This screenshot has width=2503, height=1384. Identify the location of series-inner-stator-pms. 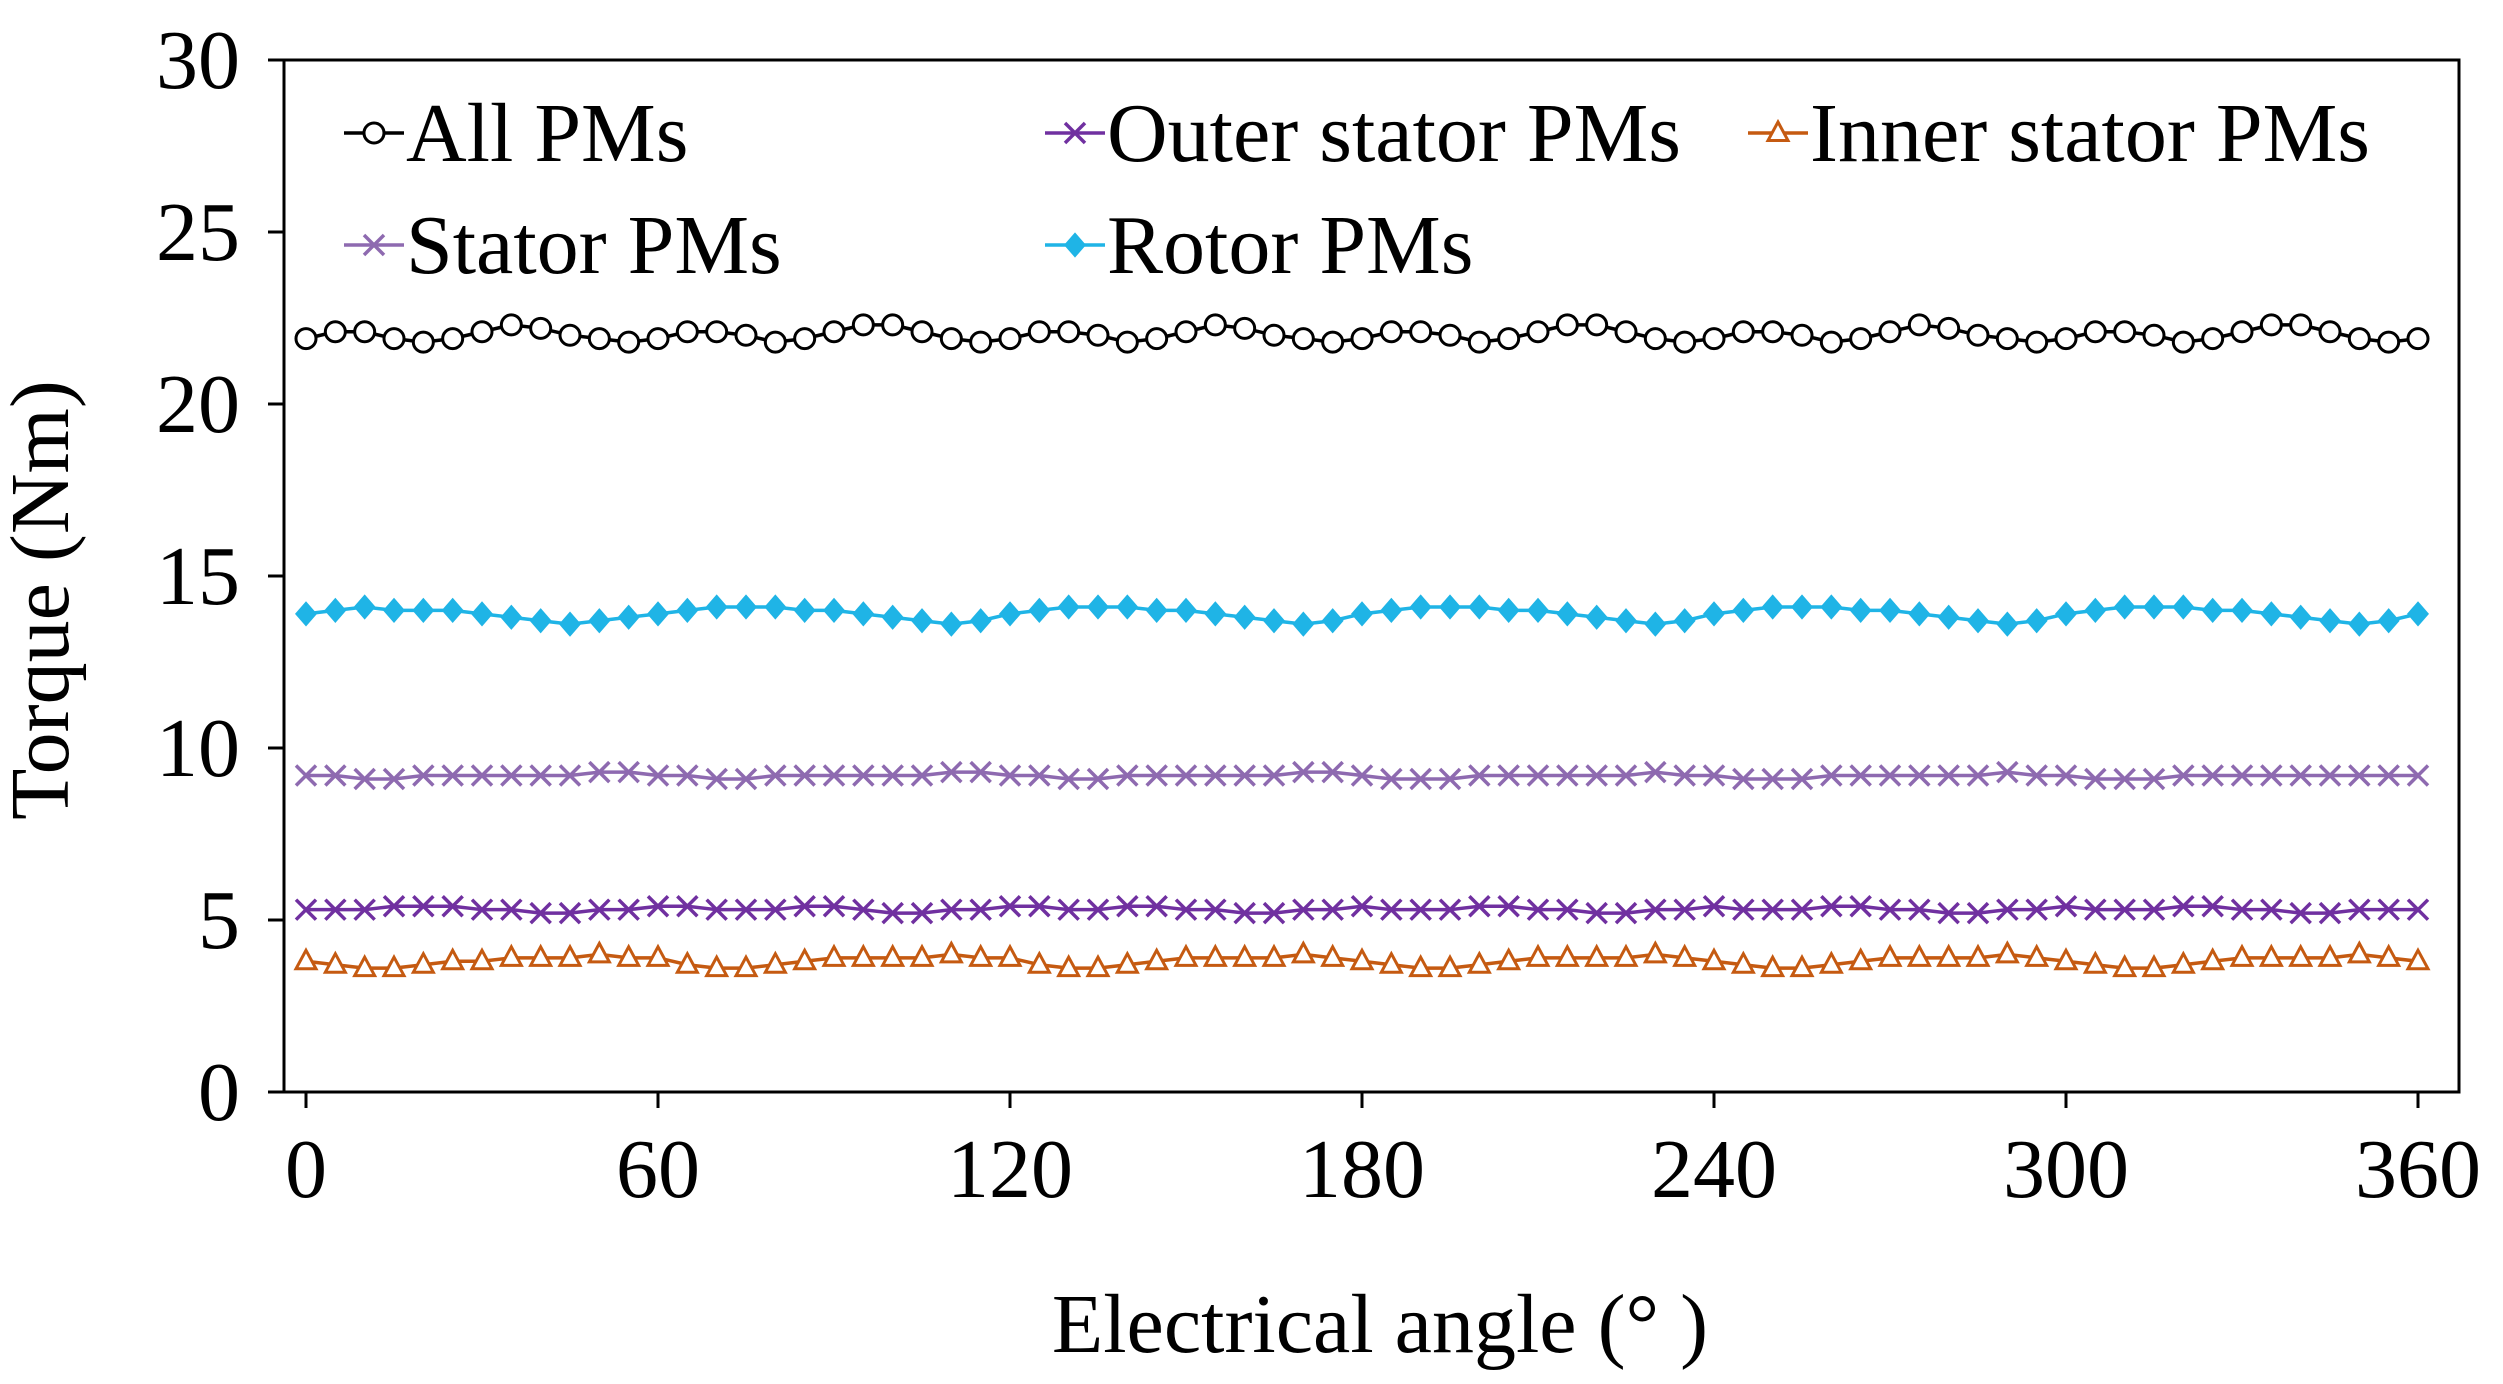
(1362, 959).